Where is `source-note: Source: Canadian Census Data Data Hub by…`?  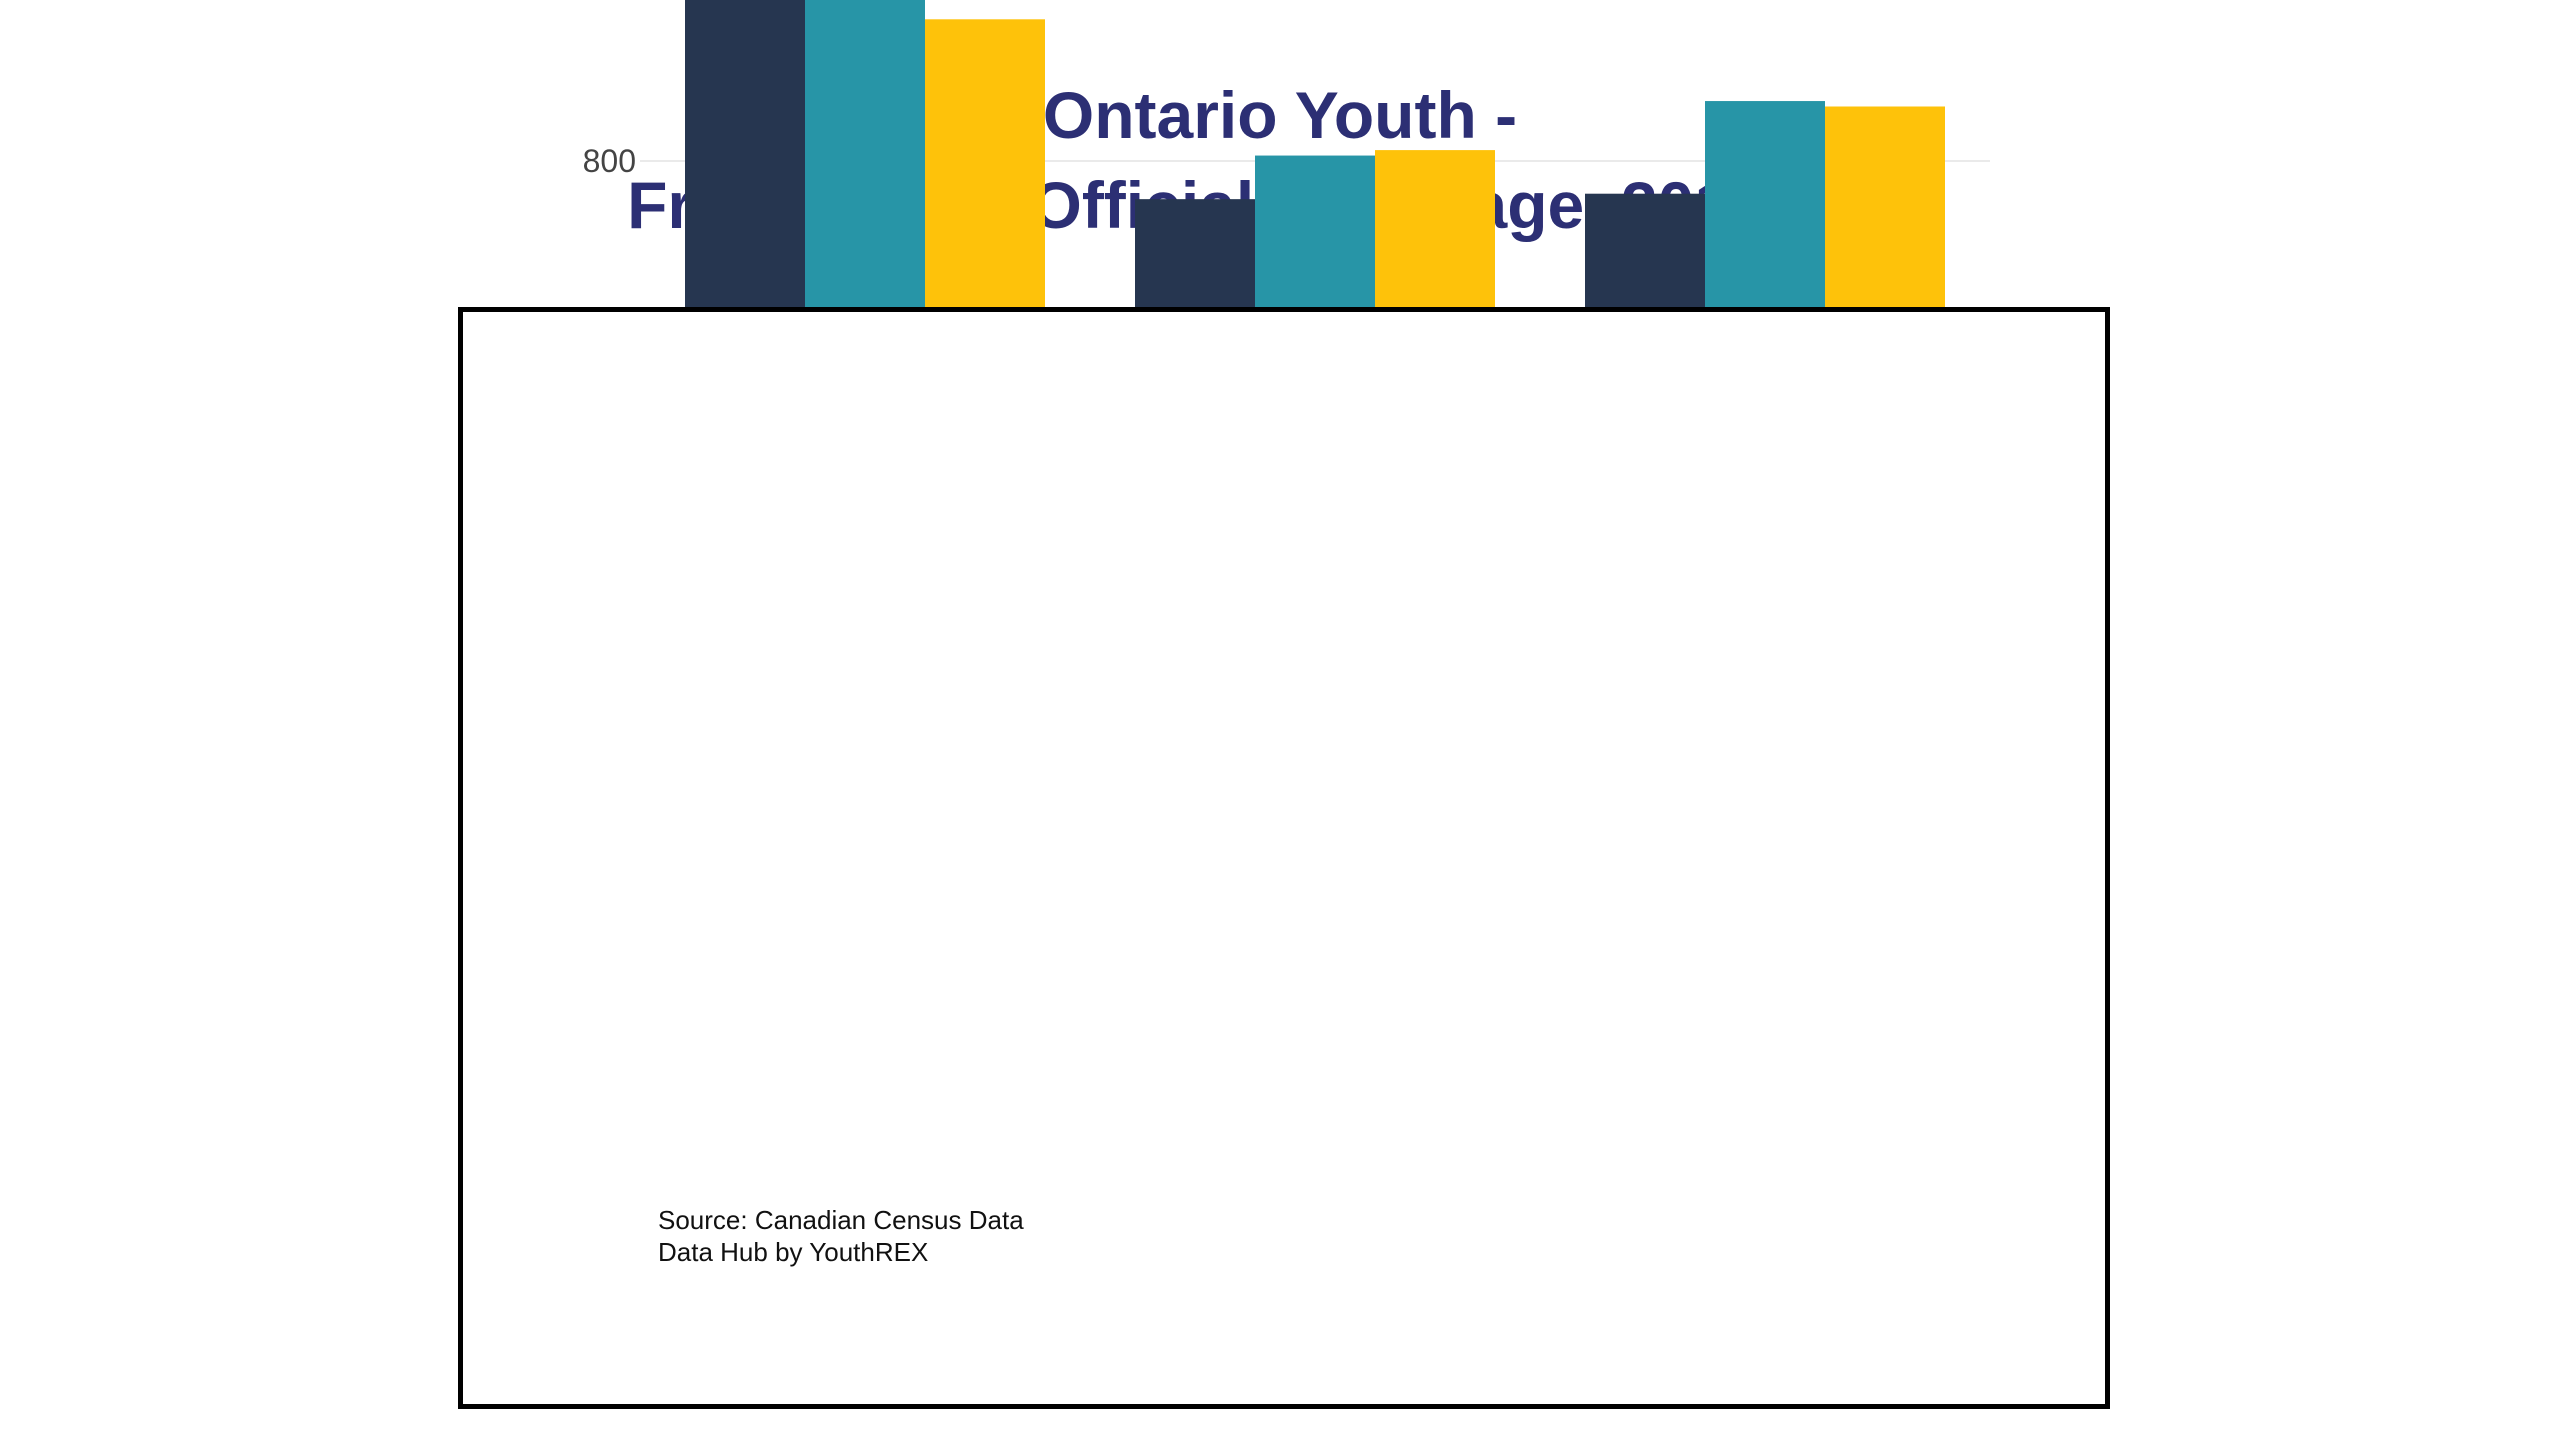 source-note: Source: Canadian Census Data Data Hub by… is located at coordinates (841, 1236).